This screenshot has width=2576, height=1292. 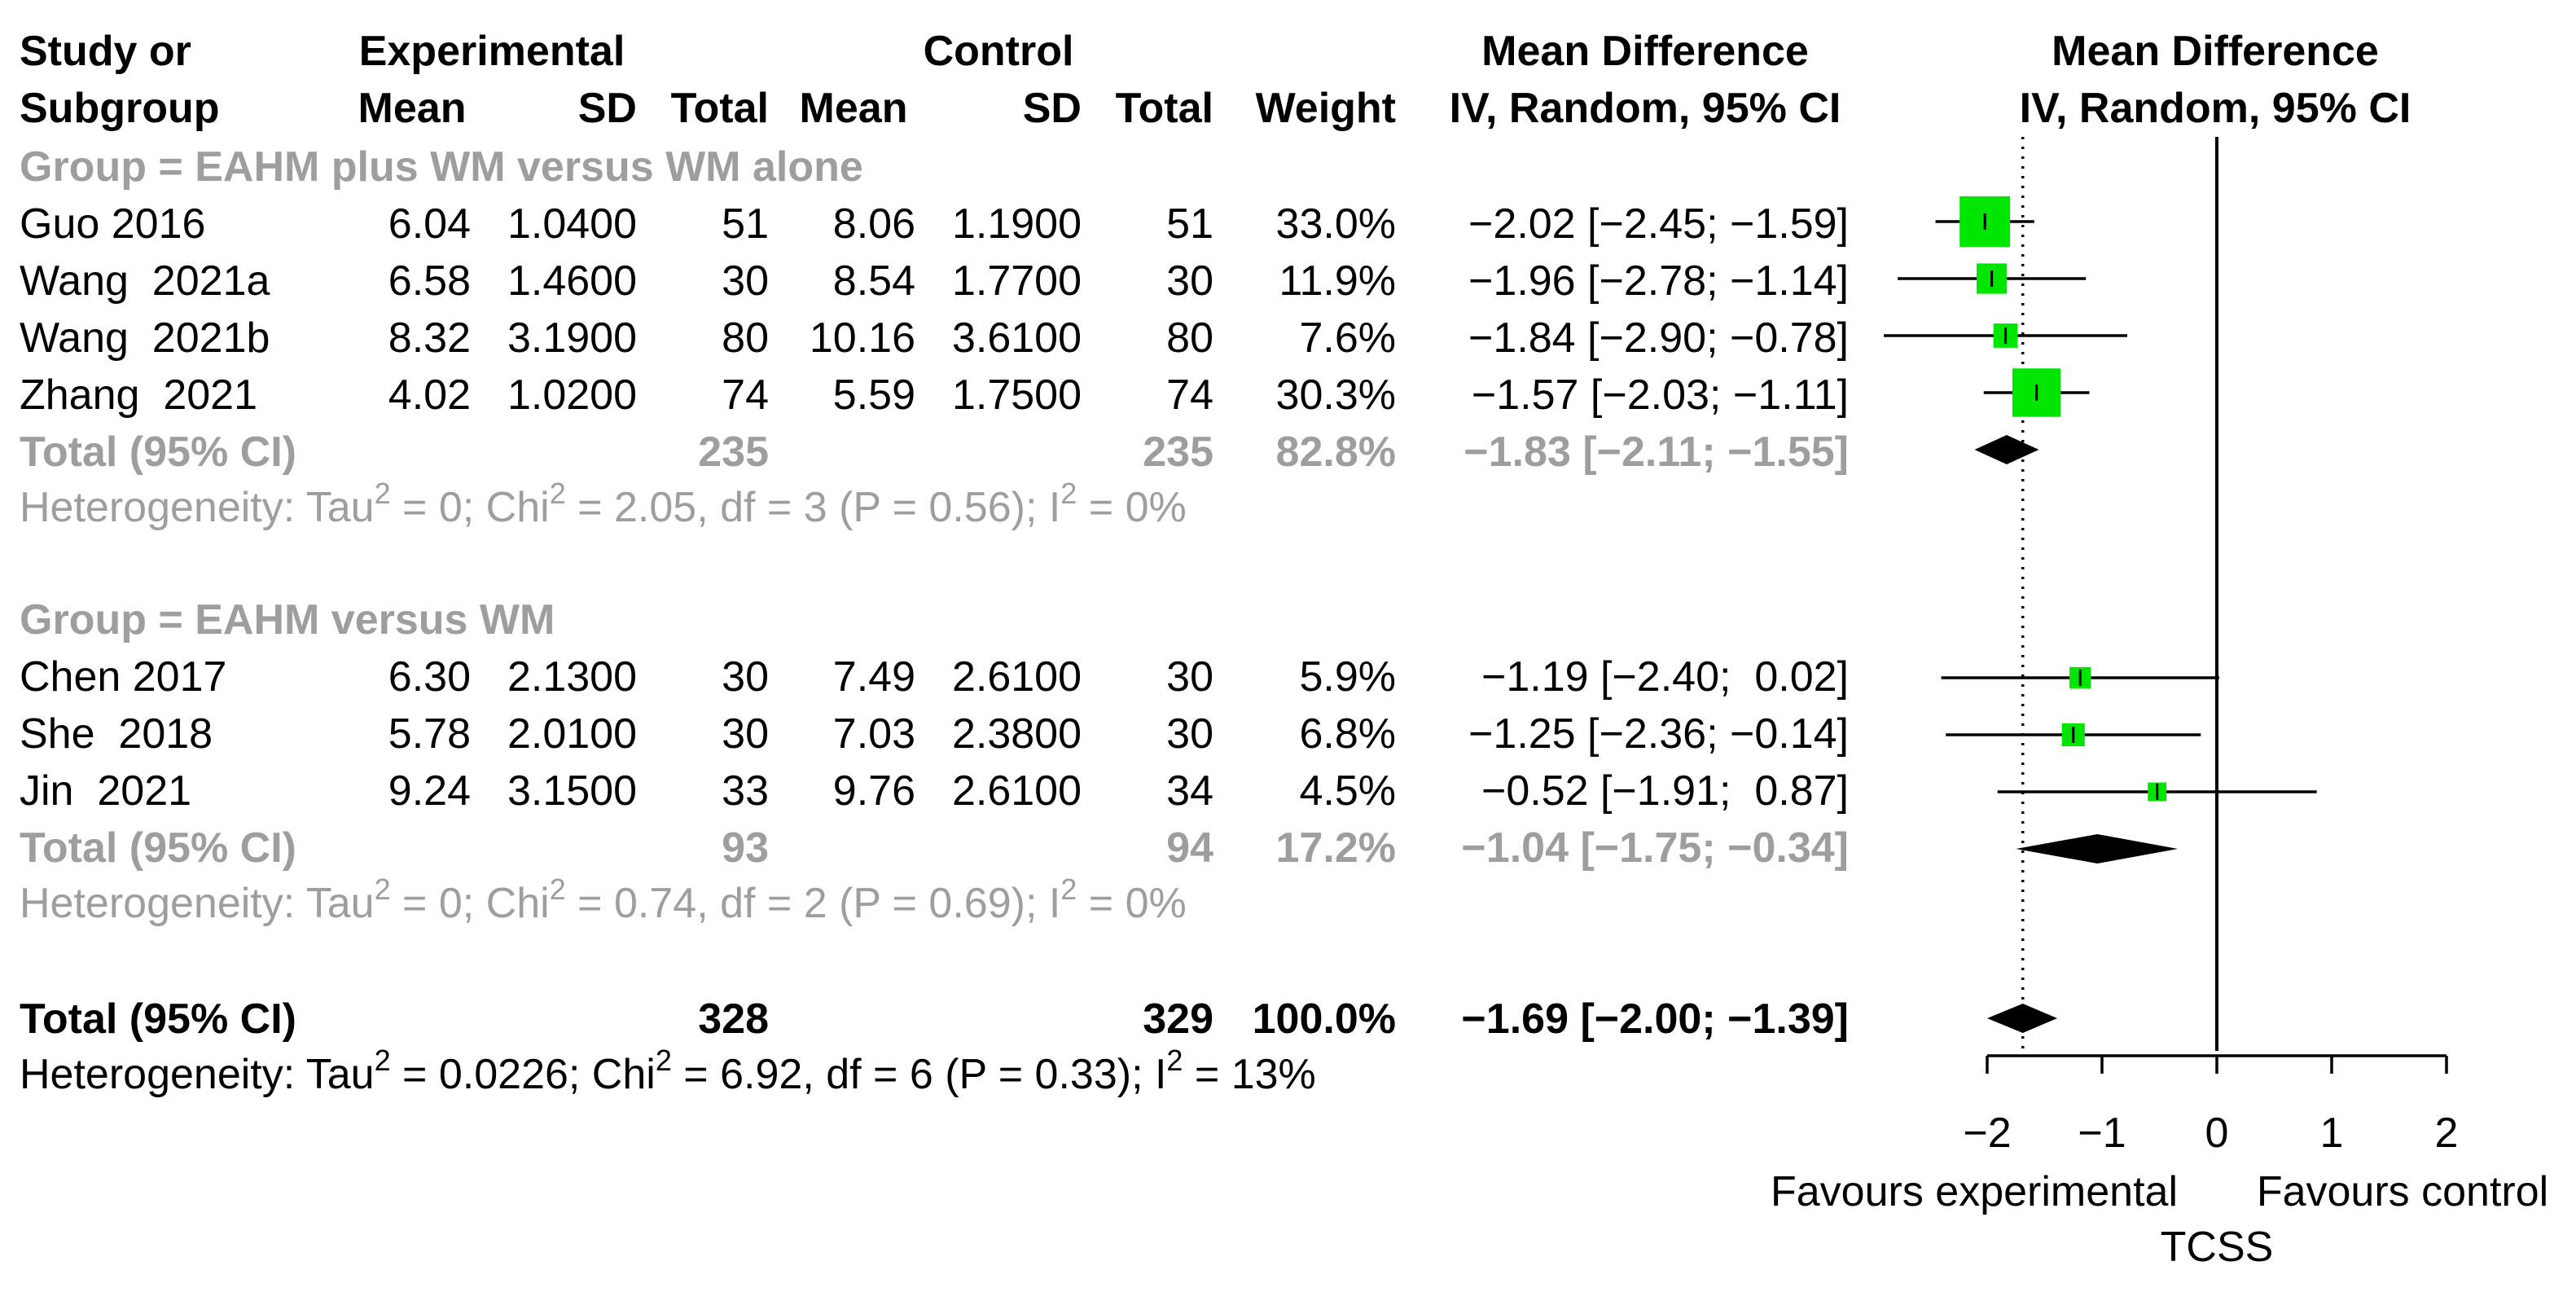 I want to click on exp-total: 51, so click(x=745, y=224).